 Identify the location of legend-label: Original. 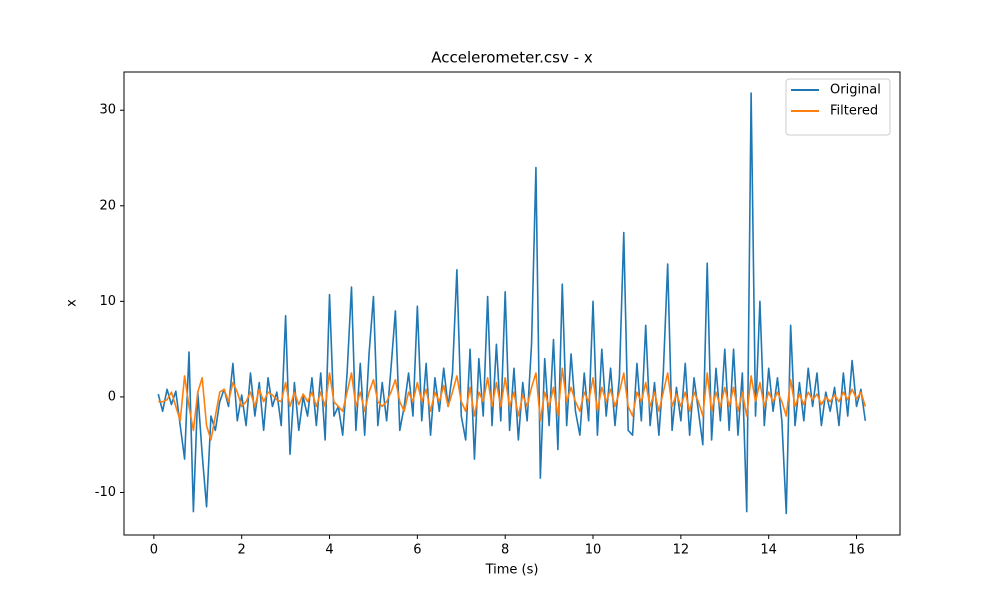
(855, 90).